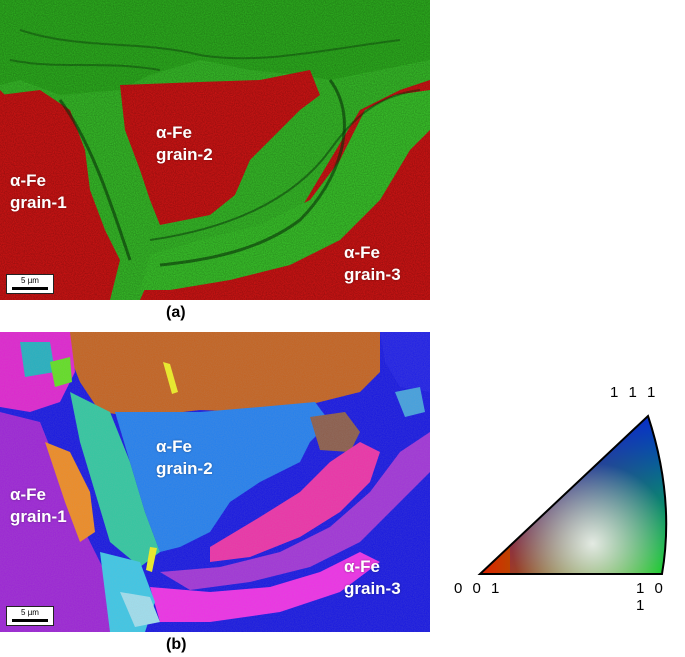  I want to click on panel-b-caption: (b), so click(176, 644).